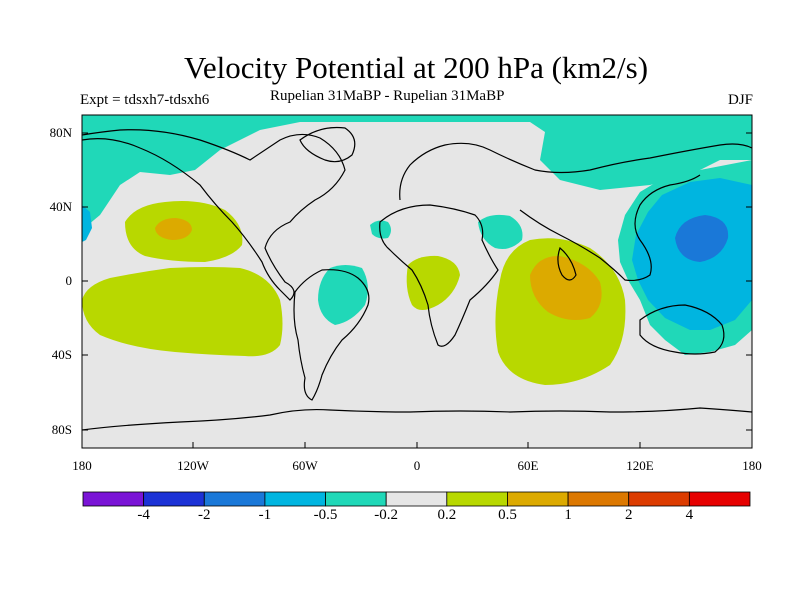 The image size is (800, 600). What do you see at coordinates (568, 515) in the screenshot?
I see `colorbar-label: 1` at bounding box center [568, 515].